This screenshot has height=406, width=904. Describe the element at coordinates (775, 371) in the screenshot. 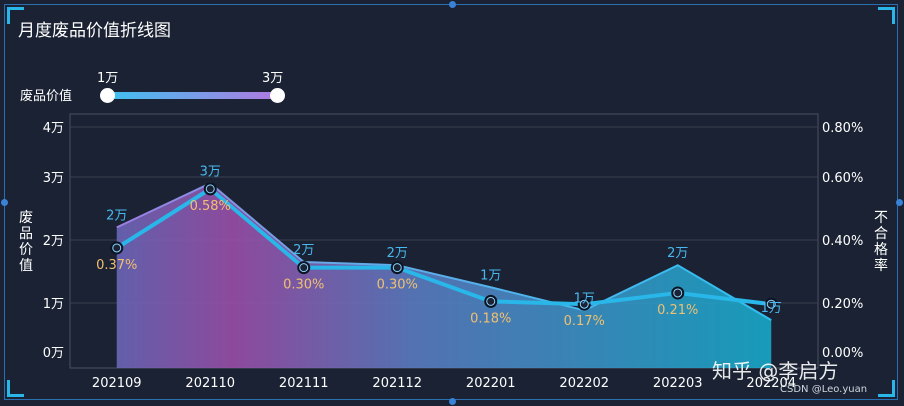

I see `watermark: 知乎 @李启方` at that location.